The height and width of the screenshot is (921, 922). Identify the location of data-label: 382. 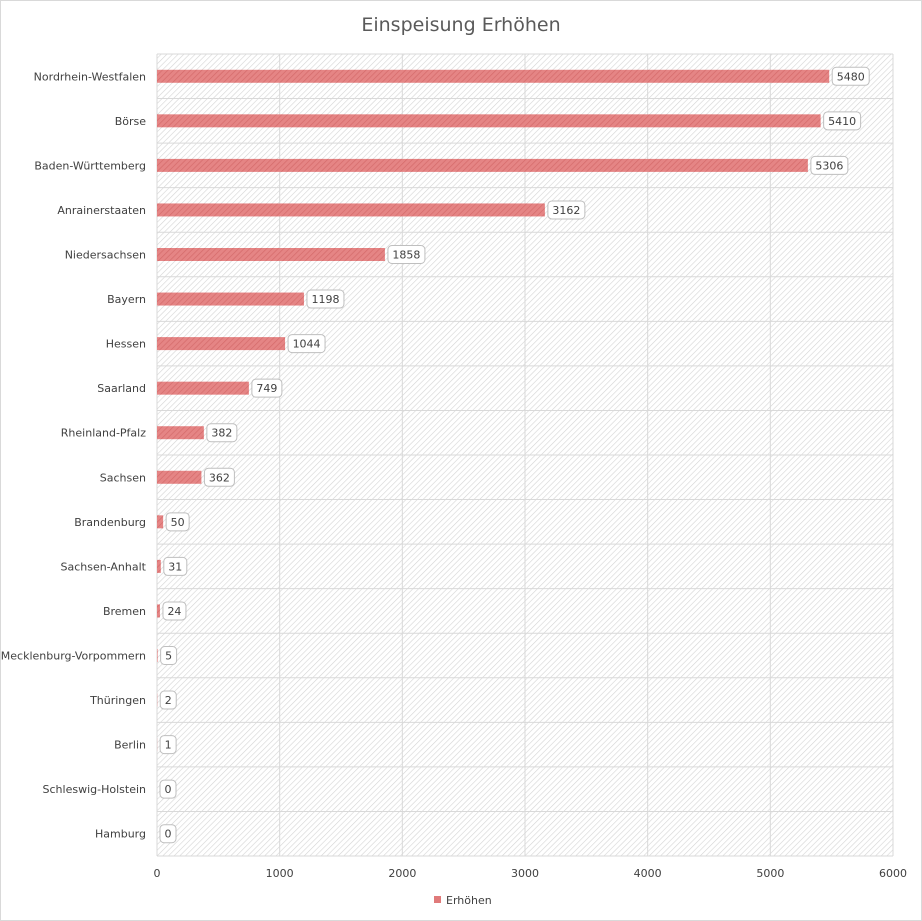
(221, 433).